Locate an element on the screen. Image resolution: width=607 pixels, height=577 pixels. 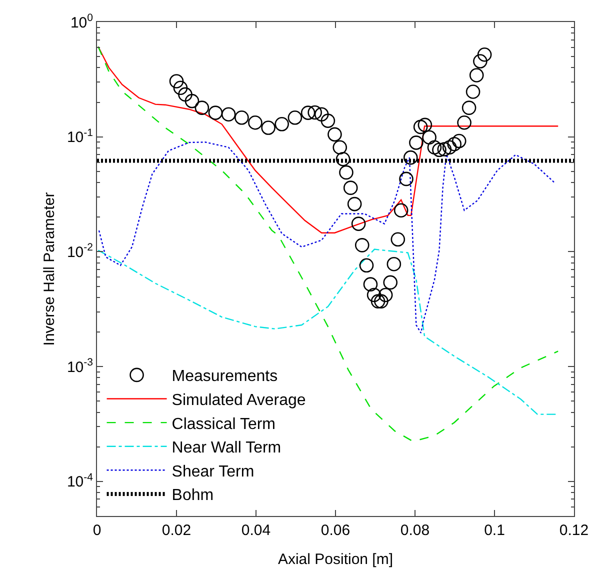
x-tick-label: 0.02 is located at coordinates (177, 530).